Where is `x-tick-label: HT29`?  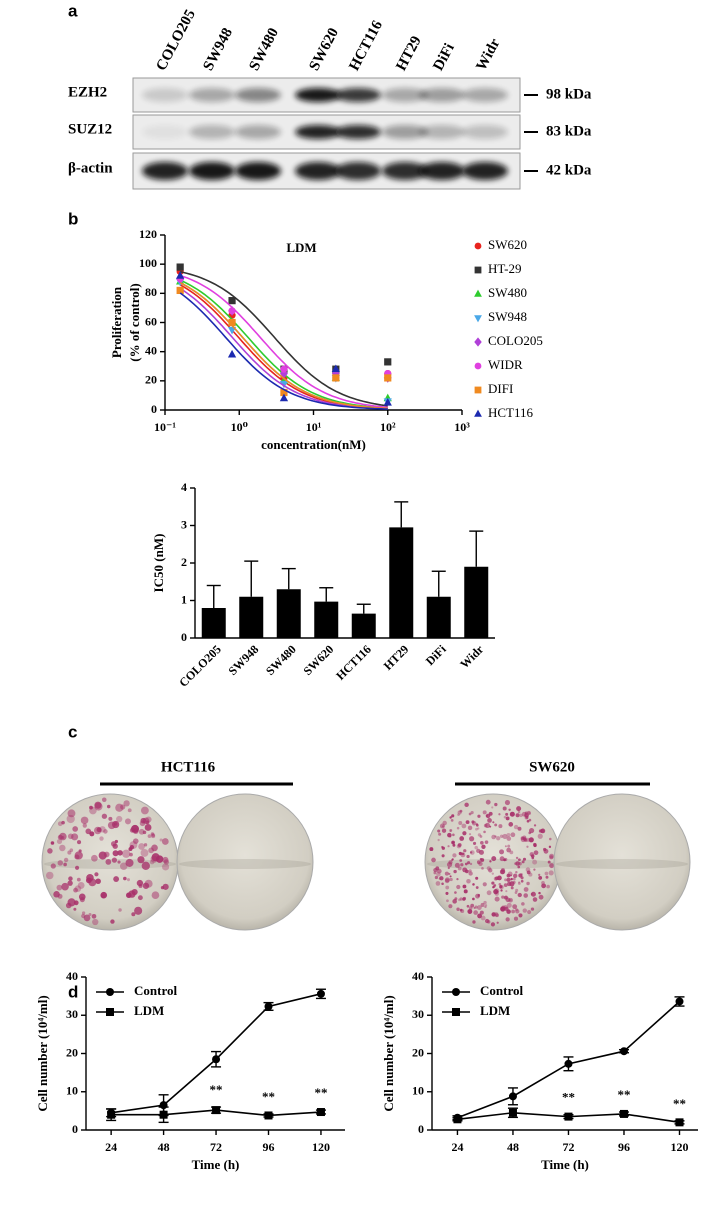 x-tick-label: HT29 is located at coordinates (396, 657).